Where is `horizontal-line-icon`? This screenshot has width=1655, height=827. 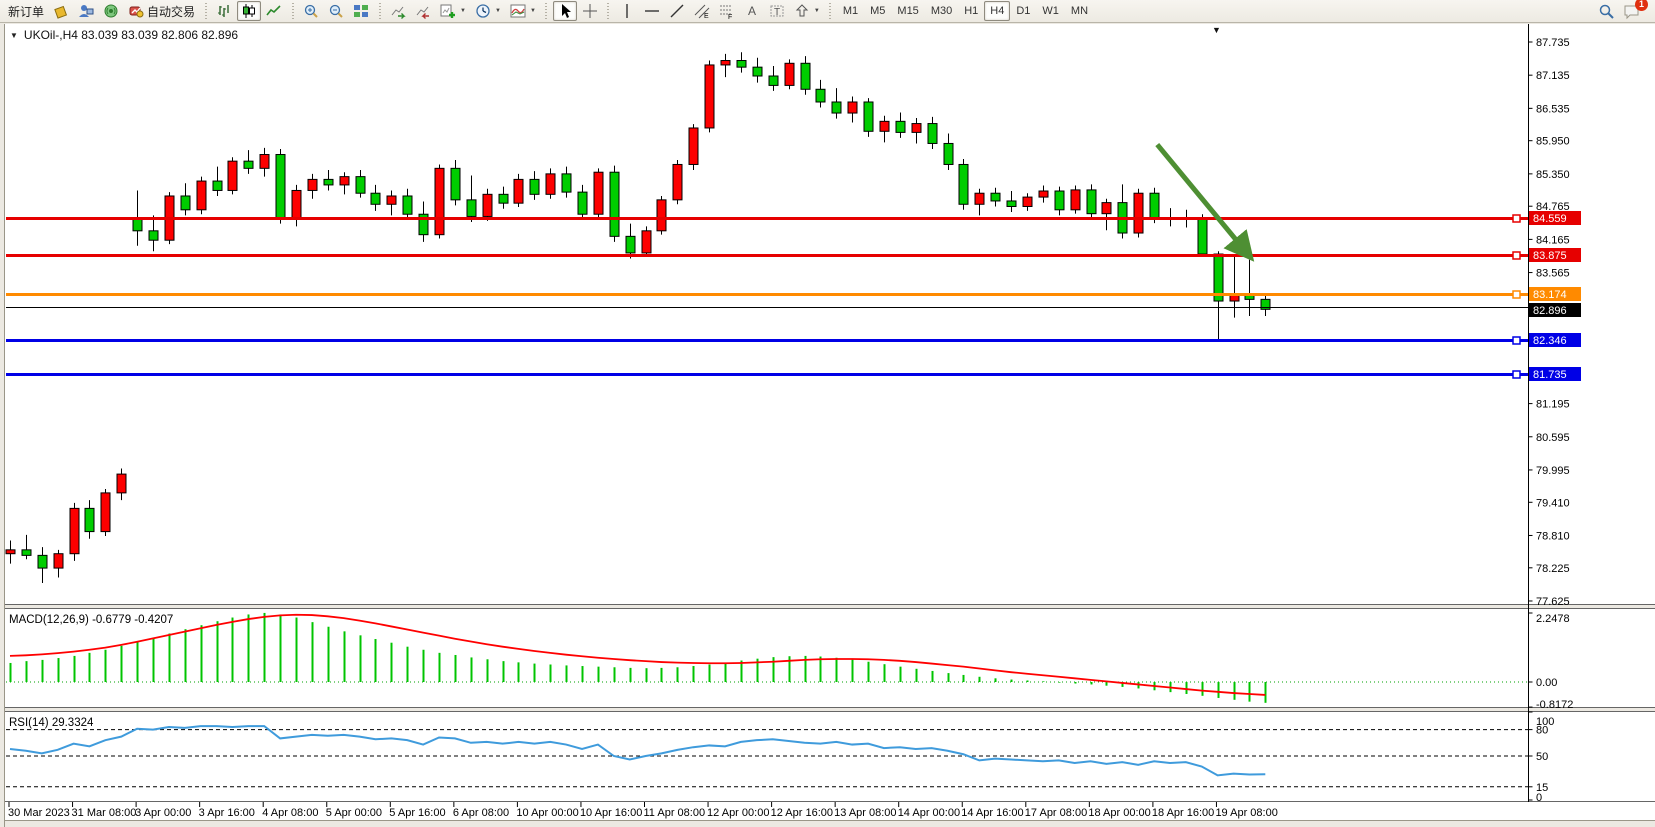
horizontal-line-icon is located at coordinates (651, 11).